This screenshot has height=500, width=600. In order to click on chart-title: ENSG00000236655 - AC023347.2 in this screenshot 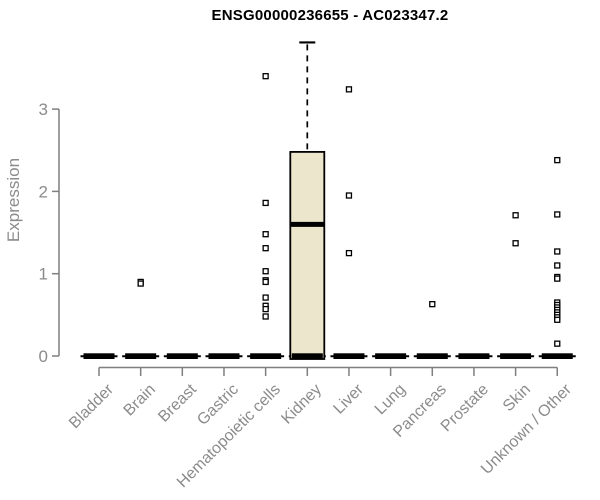, I will do `click(330, 15)`.